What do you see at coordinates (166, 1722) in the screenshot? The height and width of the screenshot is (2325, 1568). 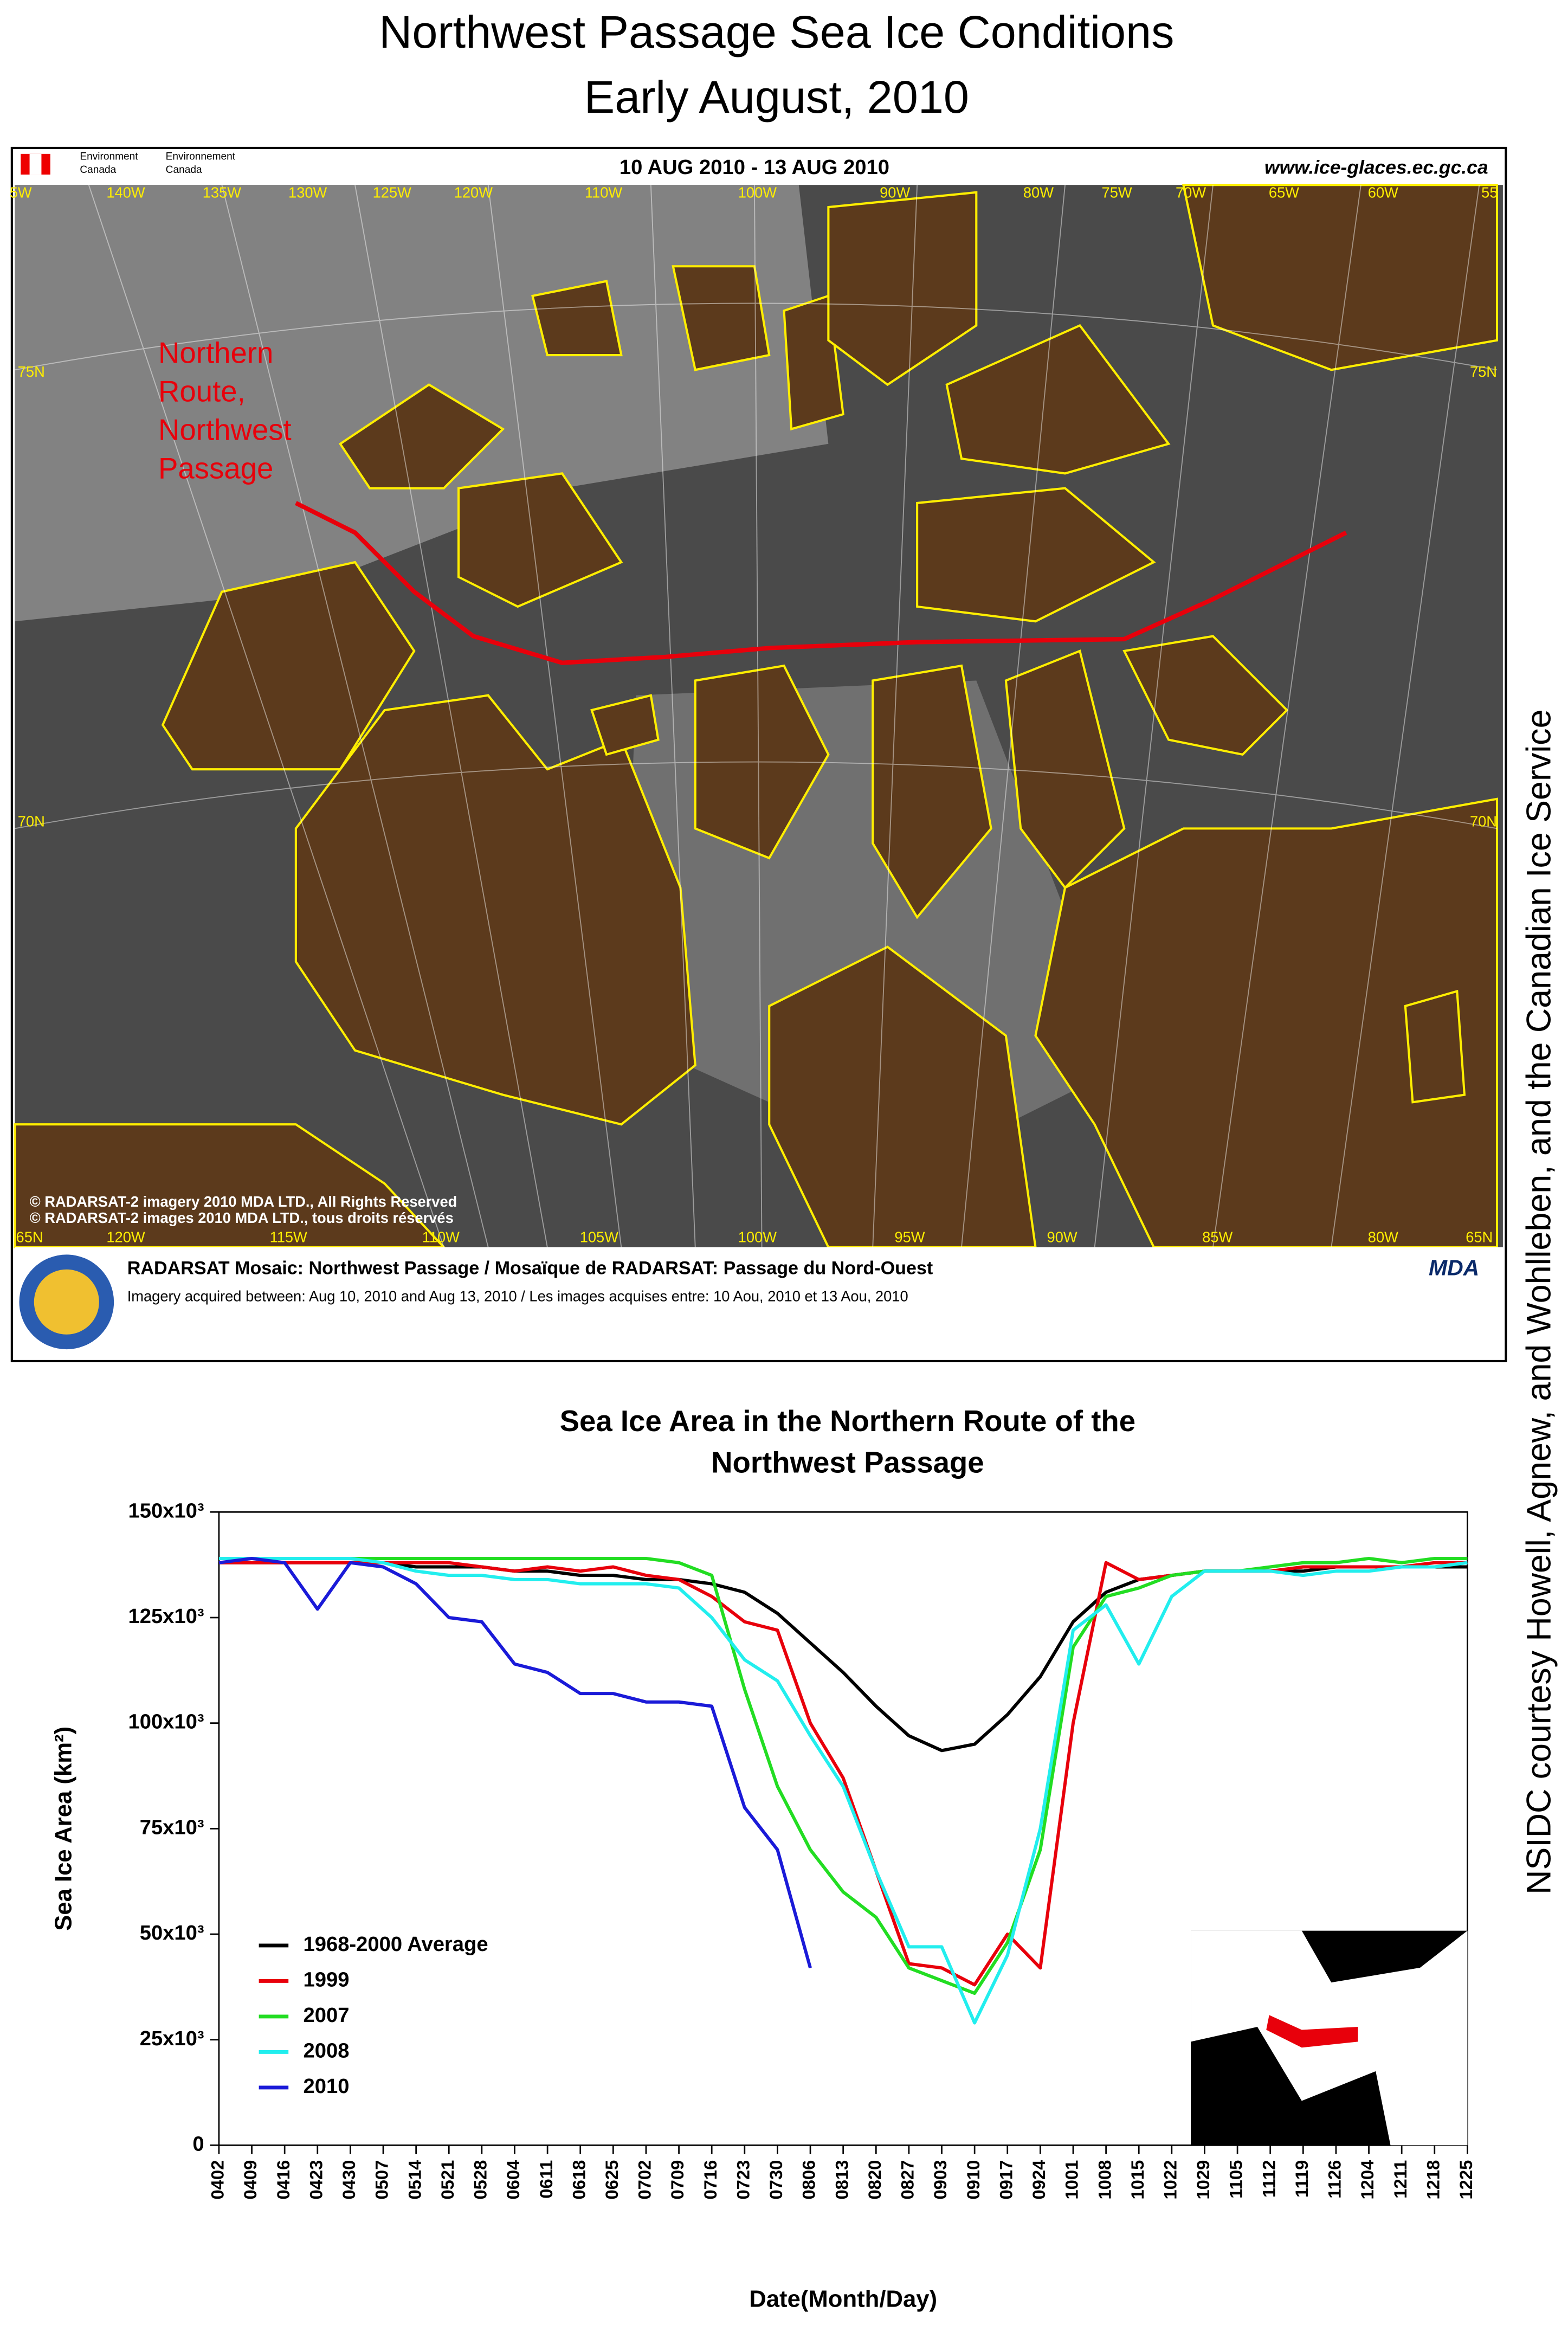 I see `y-tick-label: 100x10³` at bounding box center [166, 1722].